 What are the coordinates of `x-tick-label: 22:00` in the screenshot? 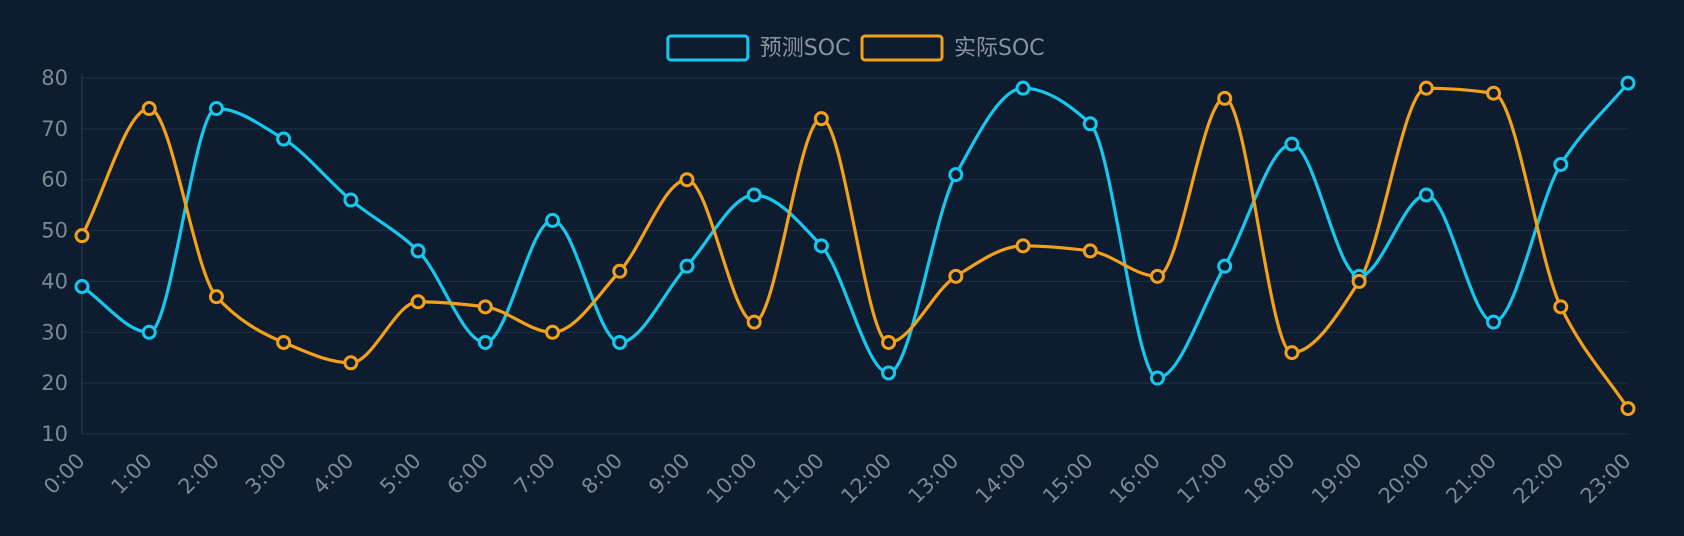 It's located at (1539, 479).